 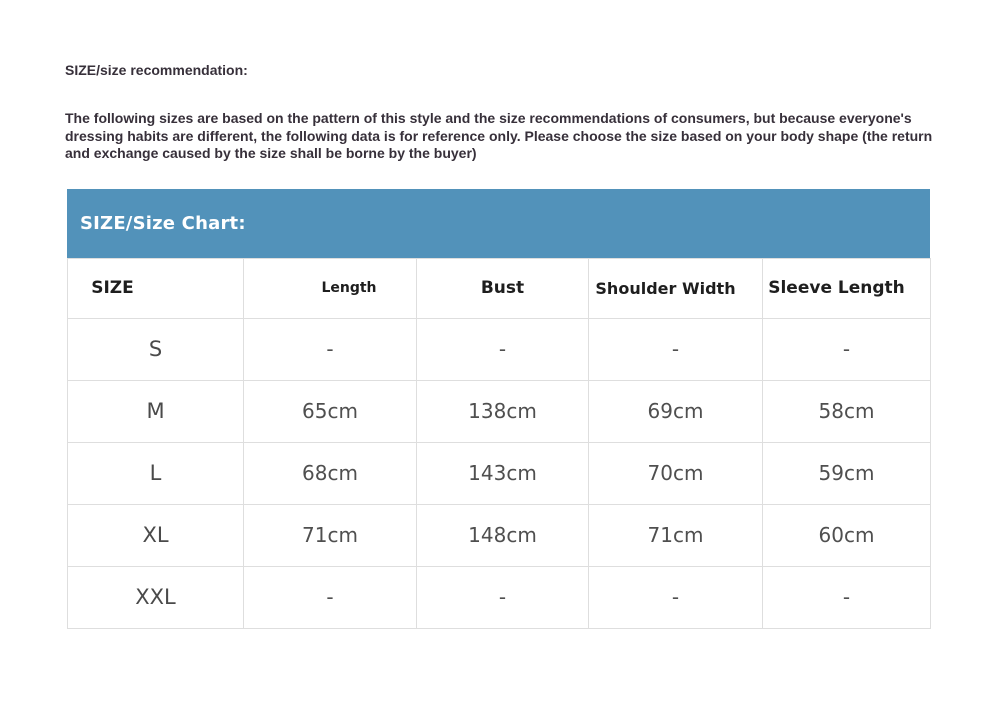 What do you see at coordinates (846, 473) in the screenshot?
I see `sleeve-length-cell: 59cm` at bounding box center [846, 473].